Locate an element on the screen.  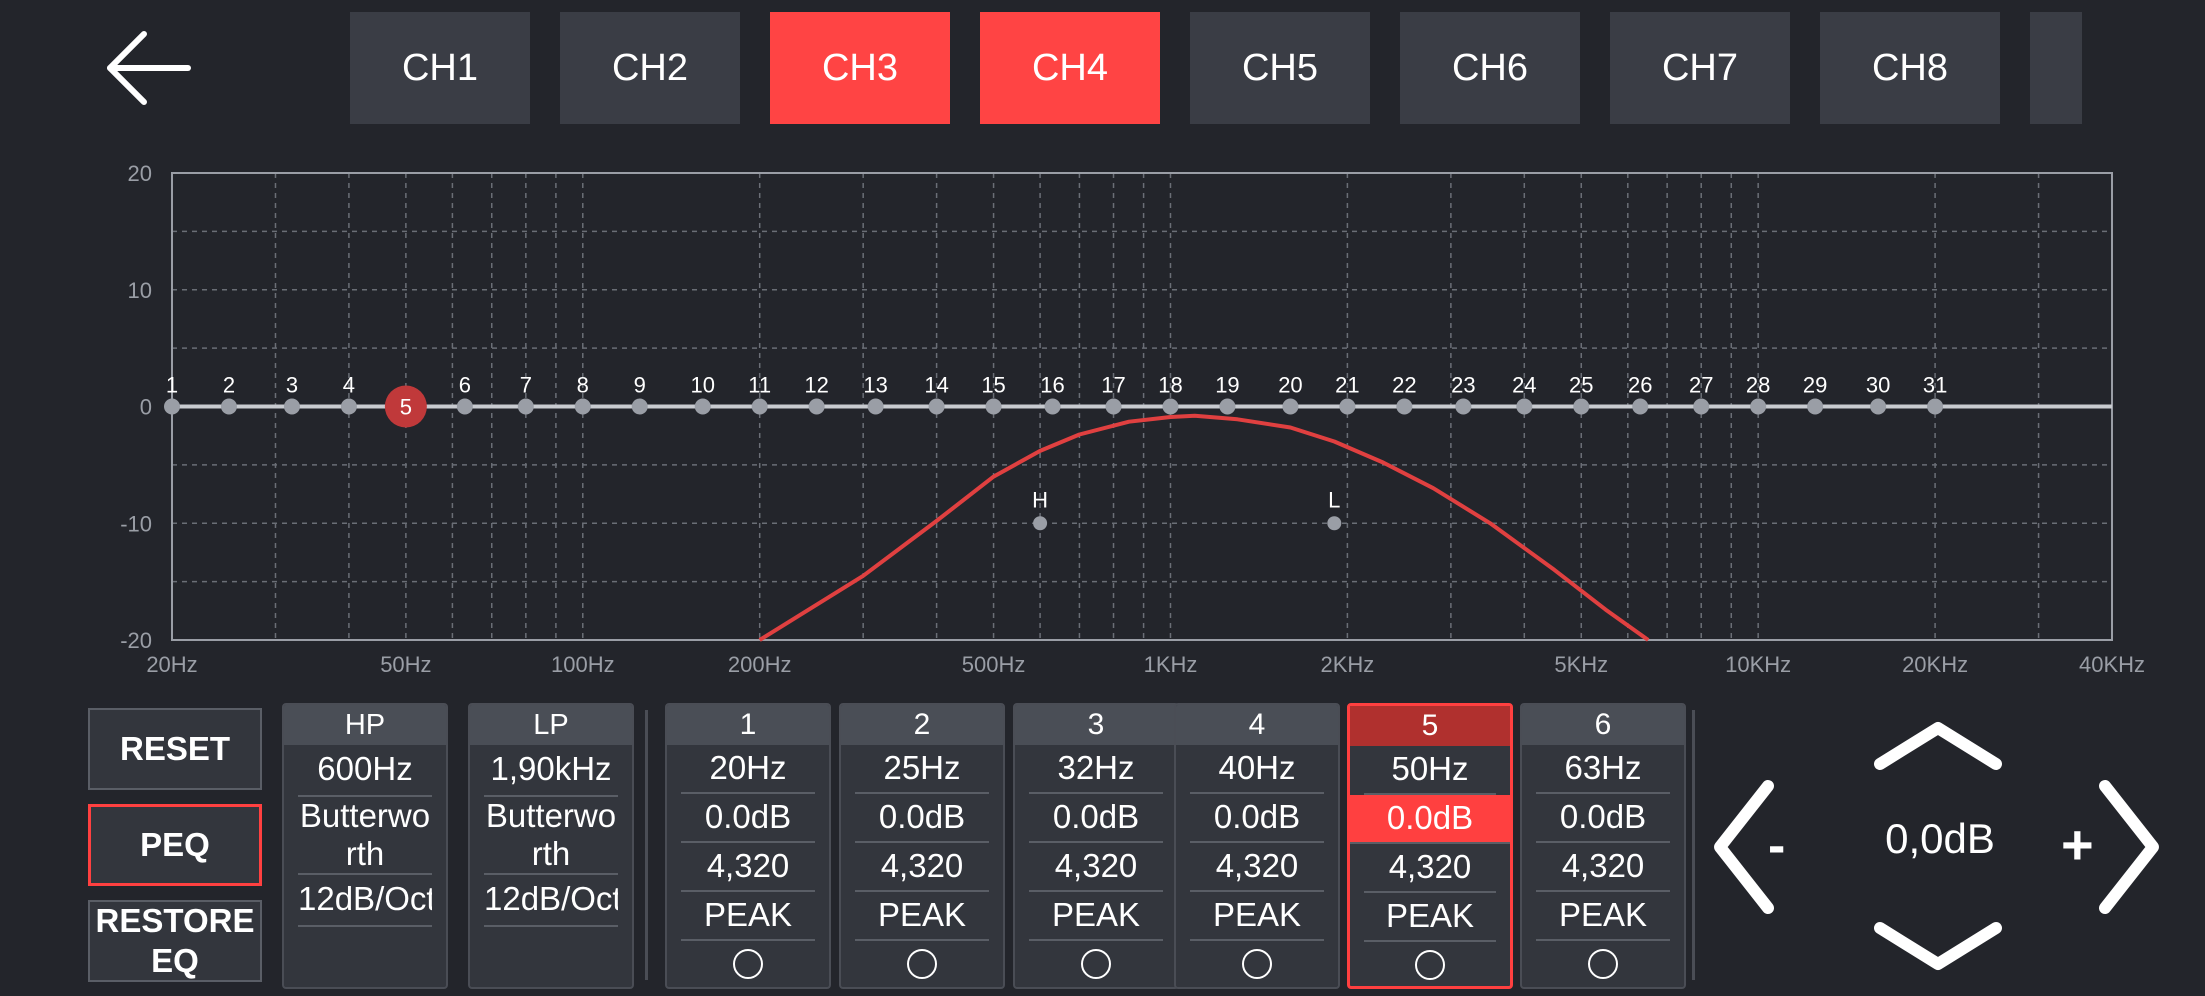
band-frequency: 25Hz is located at coordinates (922, 769).